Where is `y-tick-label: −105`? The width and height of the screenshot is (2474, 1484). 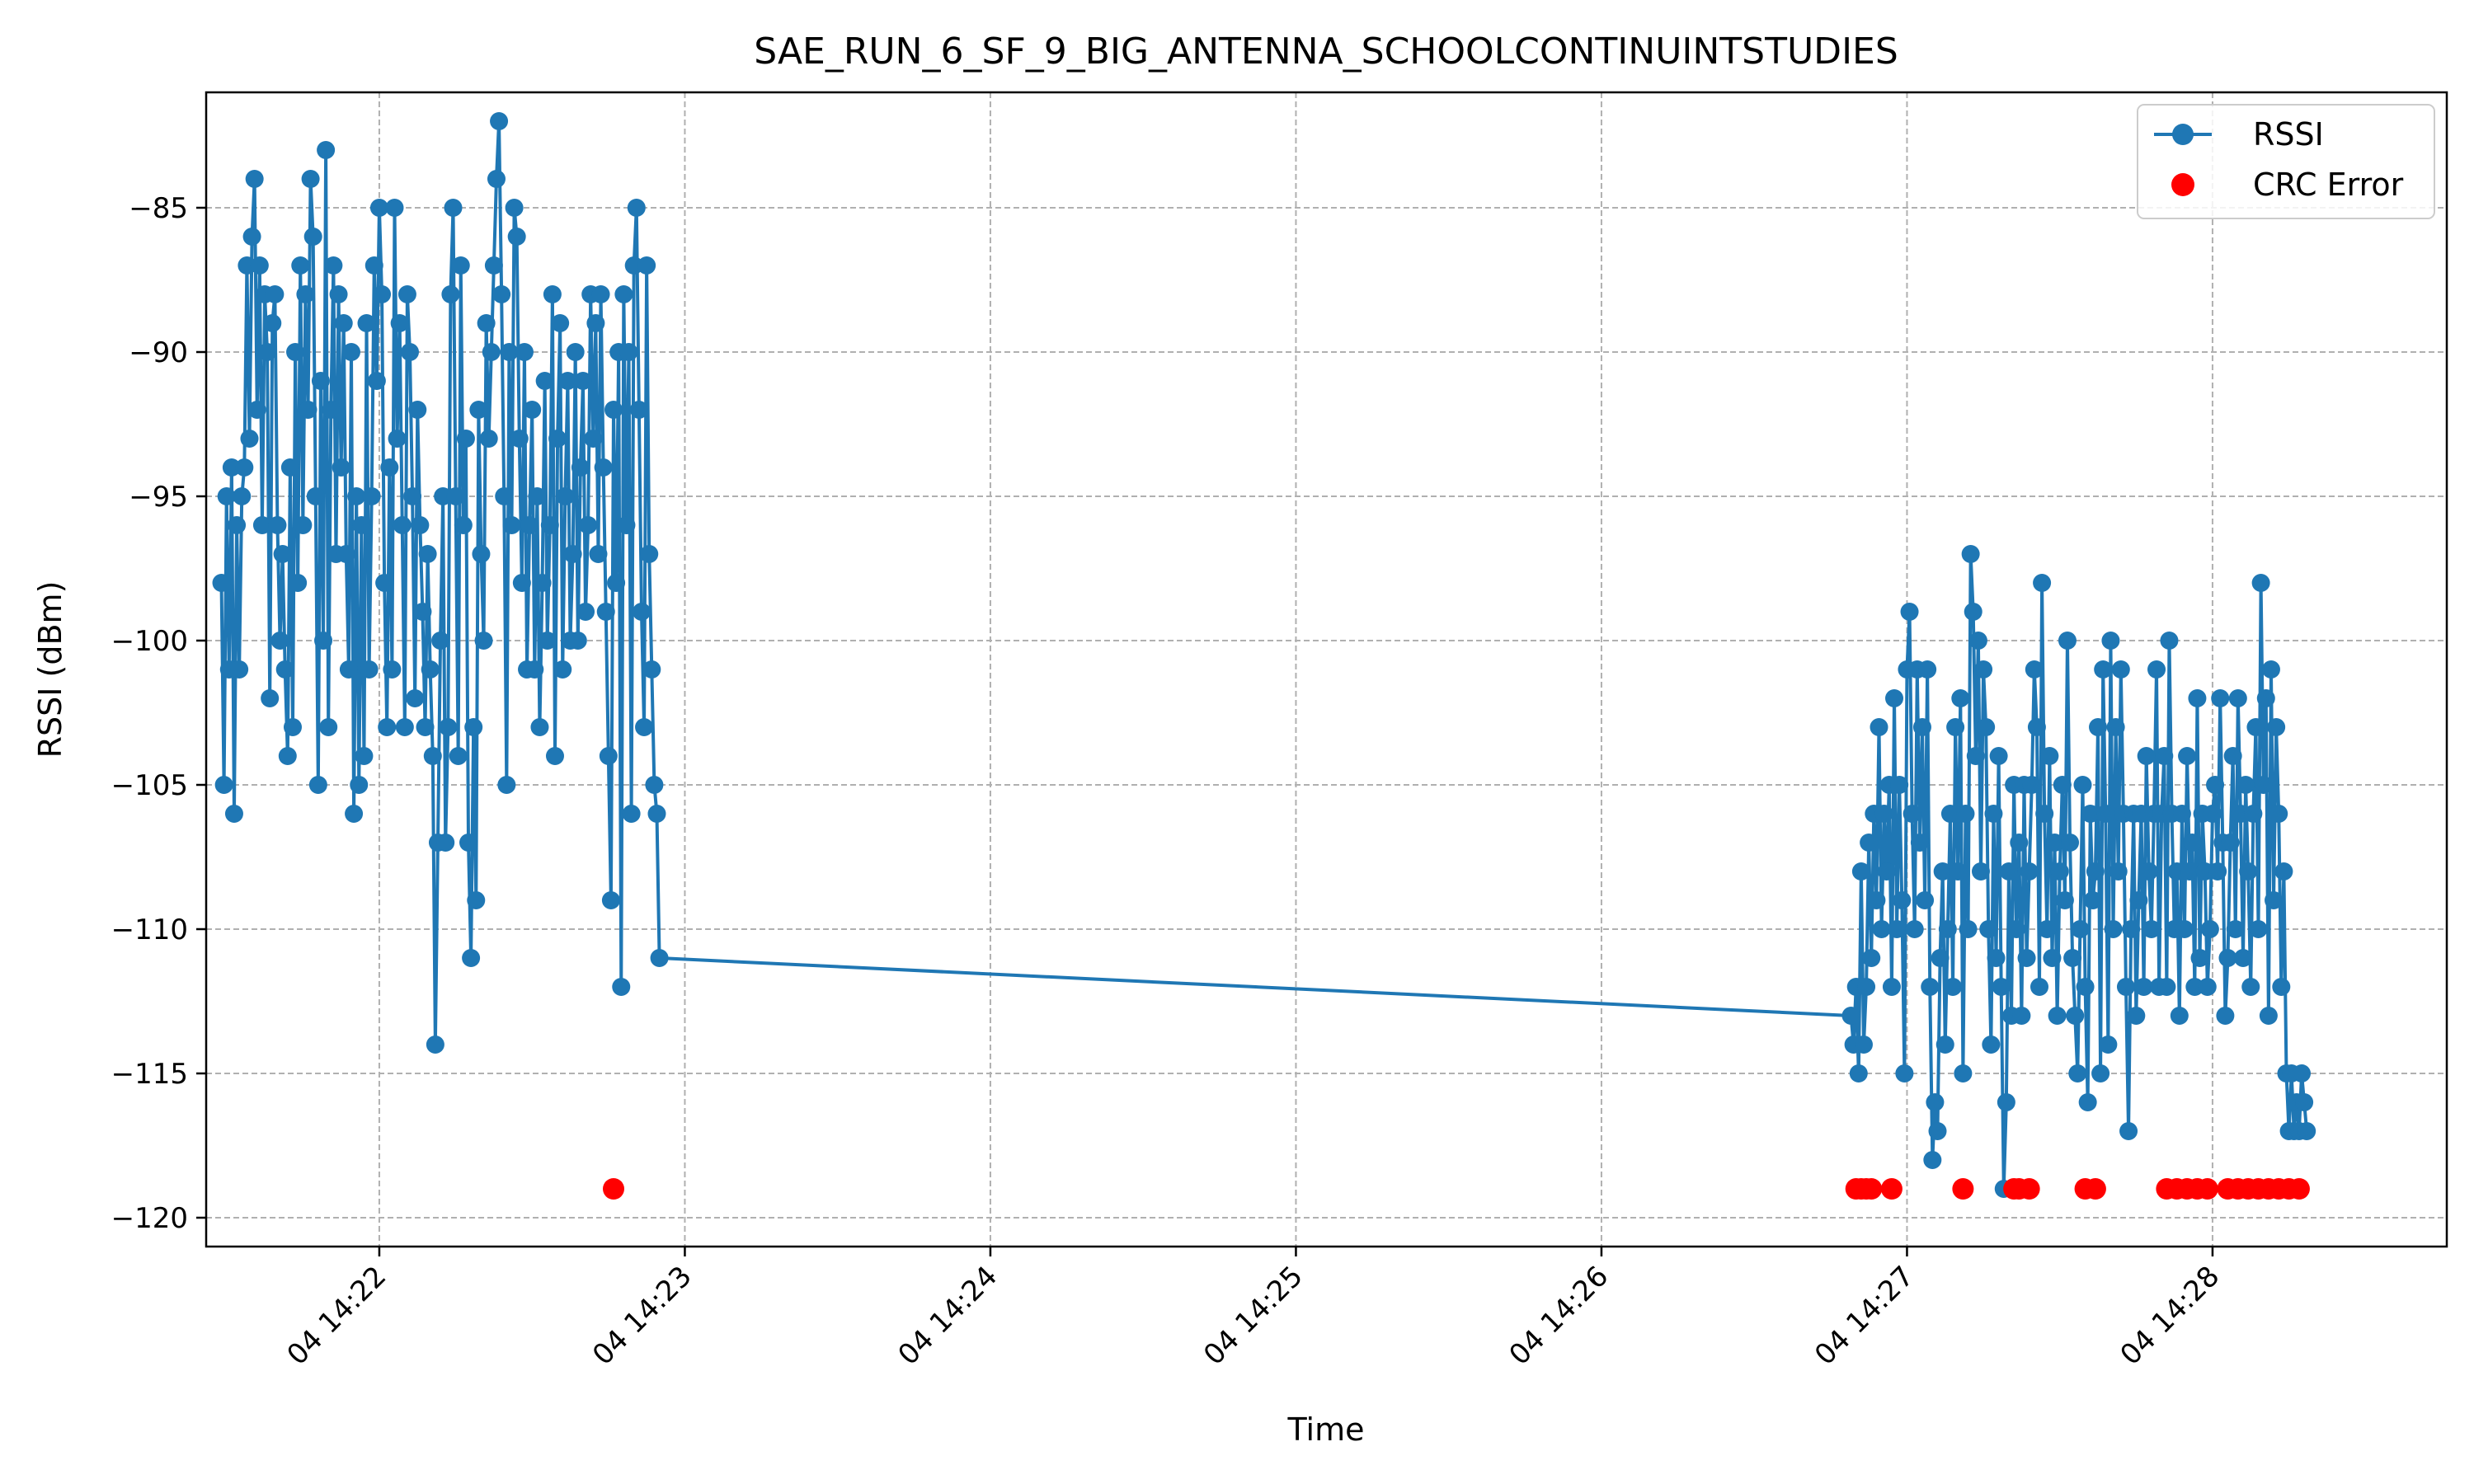
y-tick-label: −105 is located at coordinates (149, 785).